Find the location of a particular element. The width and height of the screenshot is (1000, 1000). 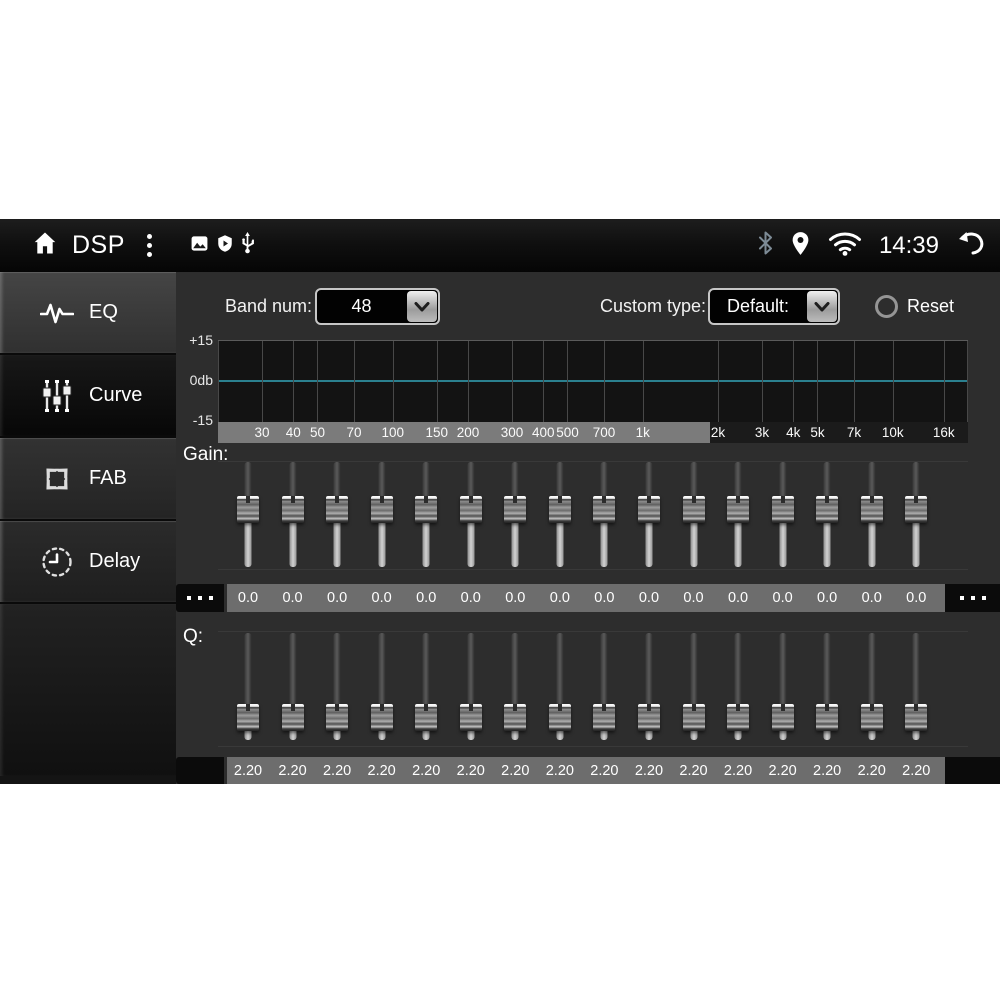

chevron-down-icon is located at coordinates (422, 306).